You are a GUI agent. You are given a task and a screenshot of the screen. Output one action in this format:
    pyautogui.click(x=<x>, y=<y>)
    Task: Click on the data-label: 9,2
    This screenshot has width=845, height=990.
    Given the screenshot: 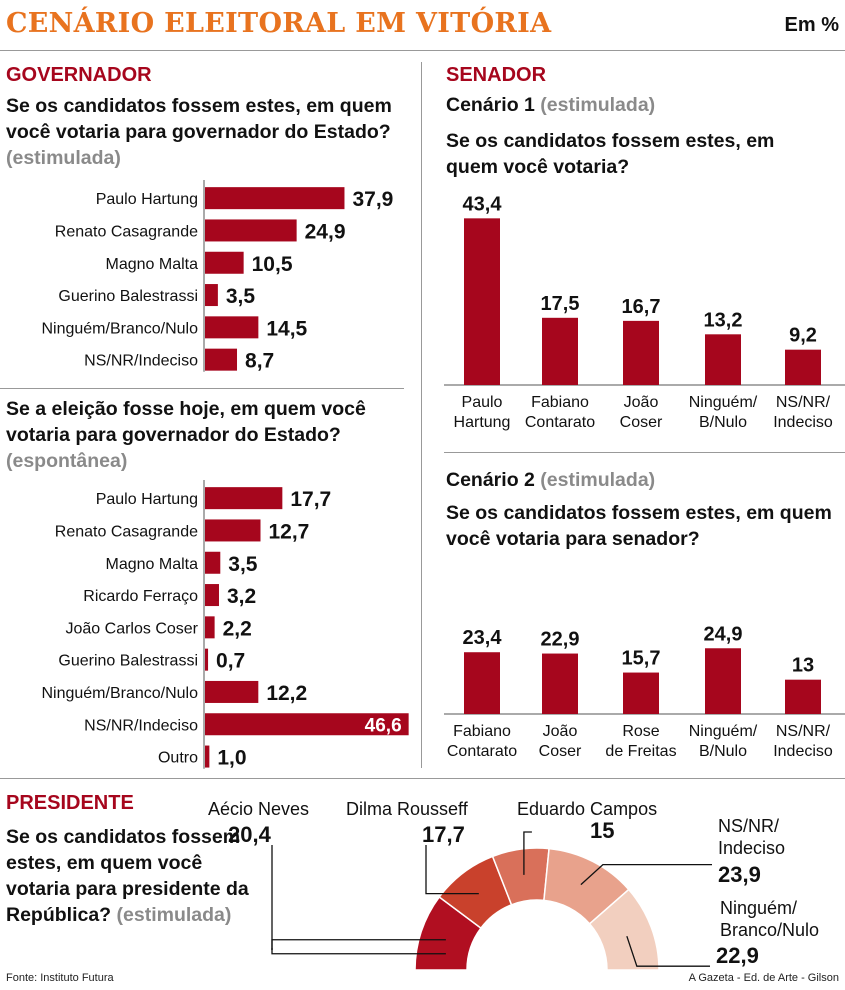 What is the action you would take?
    pyautogui.click(x=803, y=336)
    